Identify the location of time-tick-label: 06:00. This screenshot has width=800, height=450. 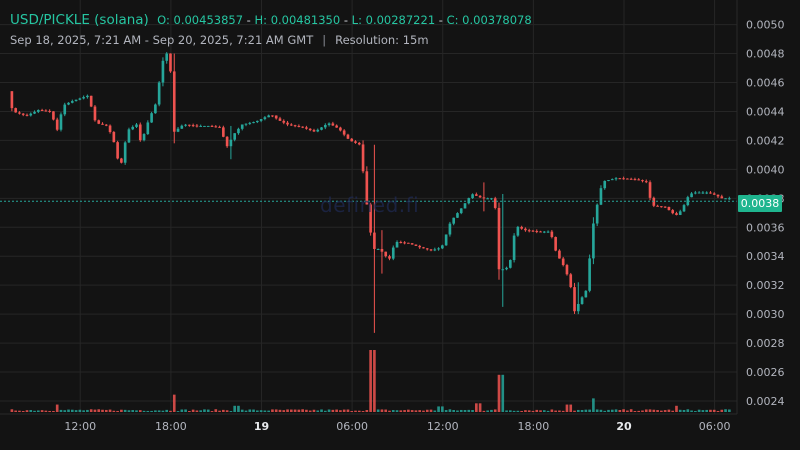
(715, 426).